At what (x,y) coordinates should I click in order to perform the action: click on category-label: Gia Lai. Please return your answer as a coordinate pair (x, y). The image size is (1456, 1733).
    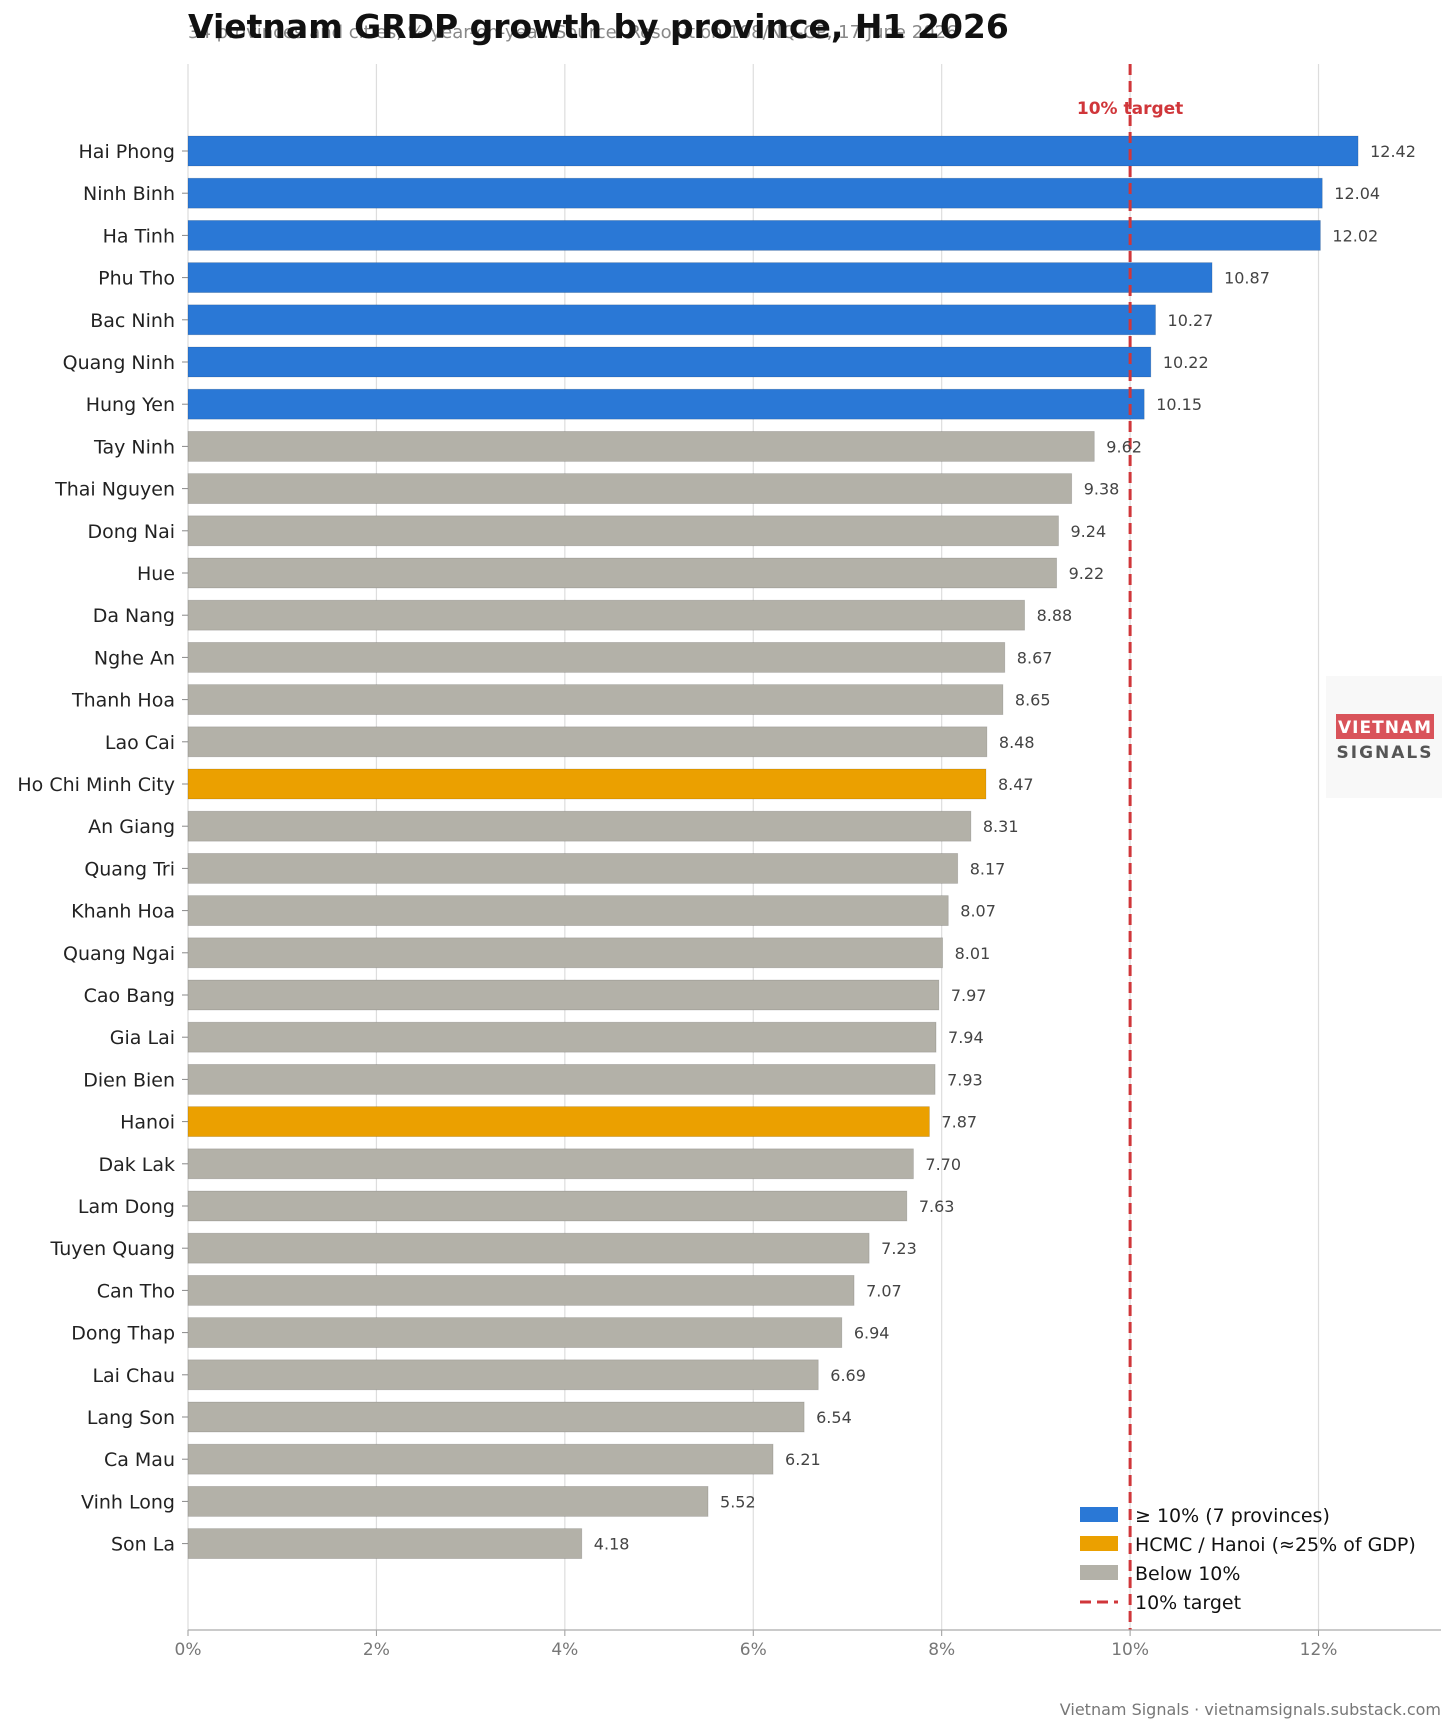
    Looking at the image, I should click on (142, 1038).